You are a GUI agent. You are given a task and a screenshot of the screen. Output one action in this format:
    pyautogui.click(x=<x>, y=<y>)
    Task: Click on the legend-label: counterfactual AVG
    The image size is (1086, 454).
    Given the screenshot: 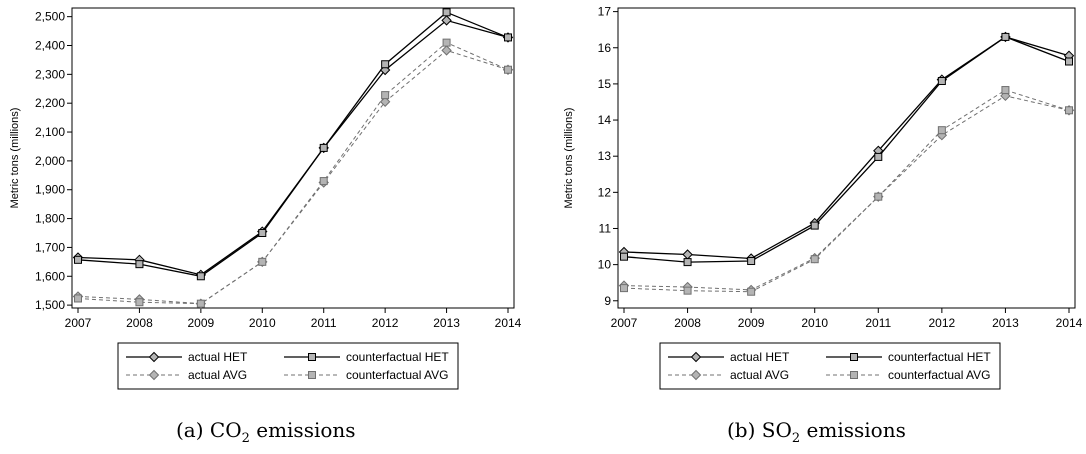 What is the action you would take?
    pyautogui.click(x=397, y=375)
    